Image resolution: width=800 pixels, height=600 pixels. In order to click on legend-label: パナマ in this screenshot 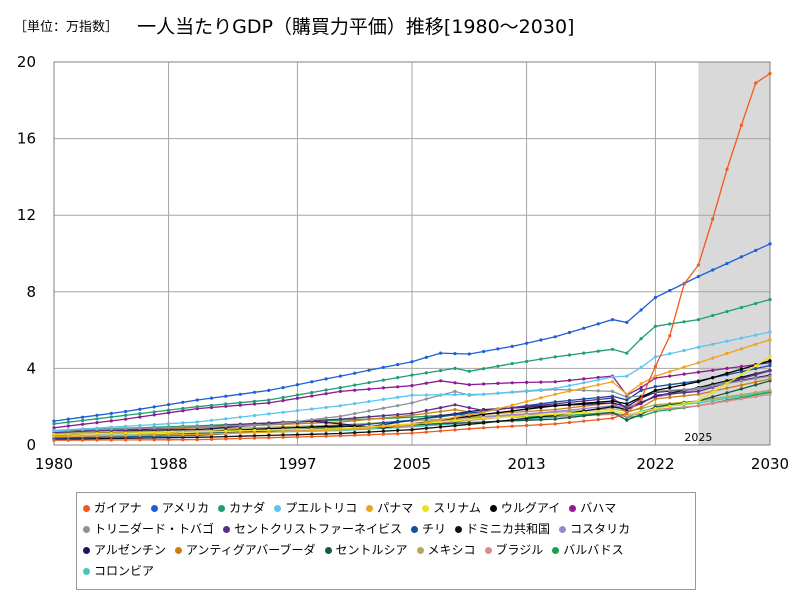, I will do `click(395, 508)`.